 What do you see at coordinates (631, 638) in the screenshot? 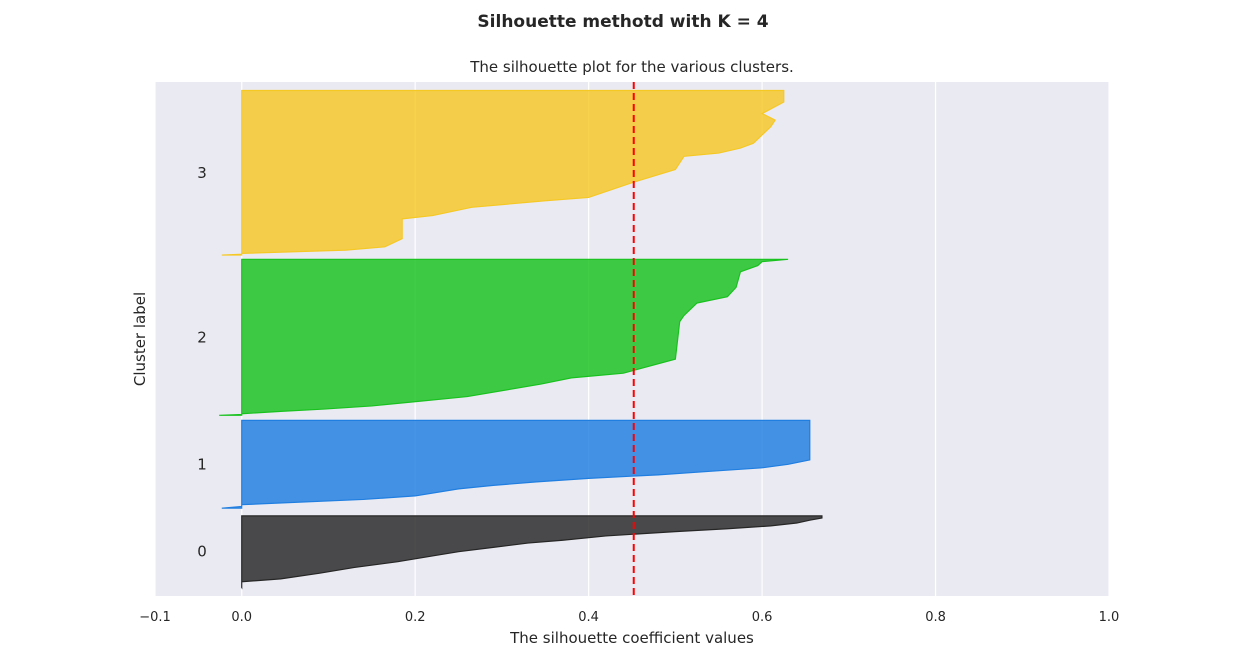
I see `x-axis-label: The silhouette coefficient values` at bounding box center [631, 638].